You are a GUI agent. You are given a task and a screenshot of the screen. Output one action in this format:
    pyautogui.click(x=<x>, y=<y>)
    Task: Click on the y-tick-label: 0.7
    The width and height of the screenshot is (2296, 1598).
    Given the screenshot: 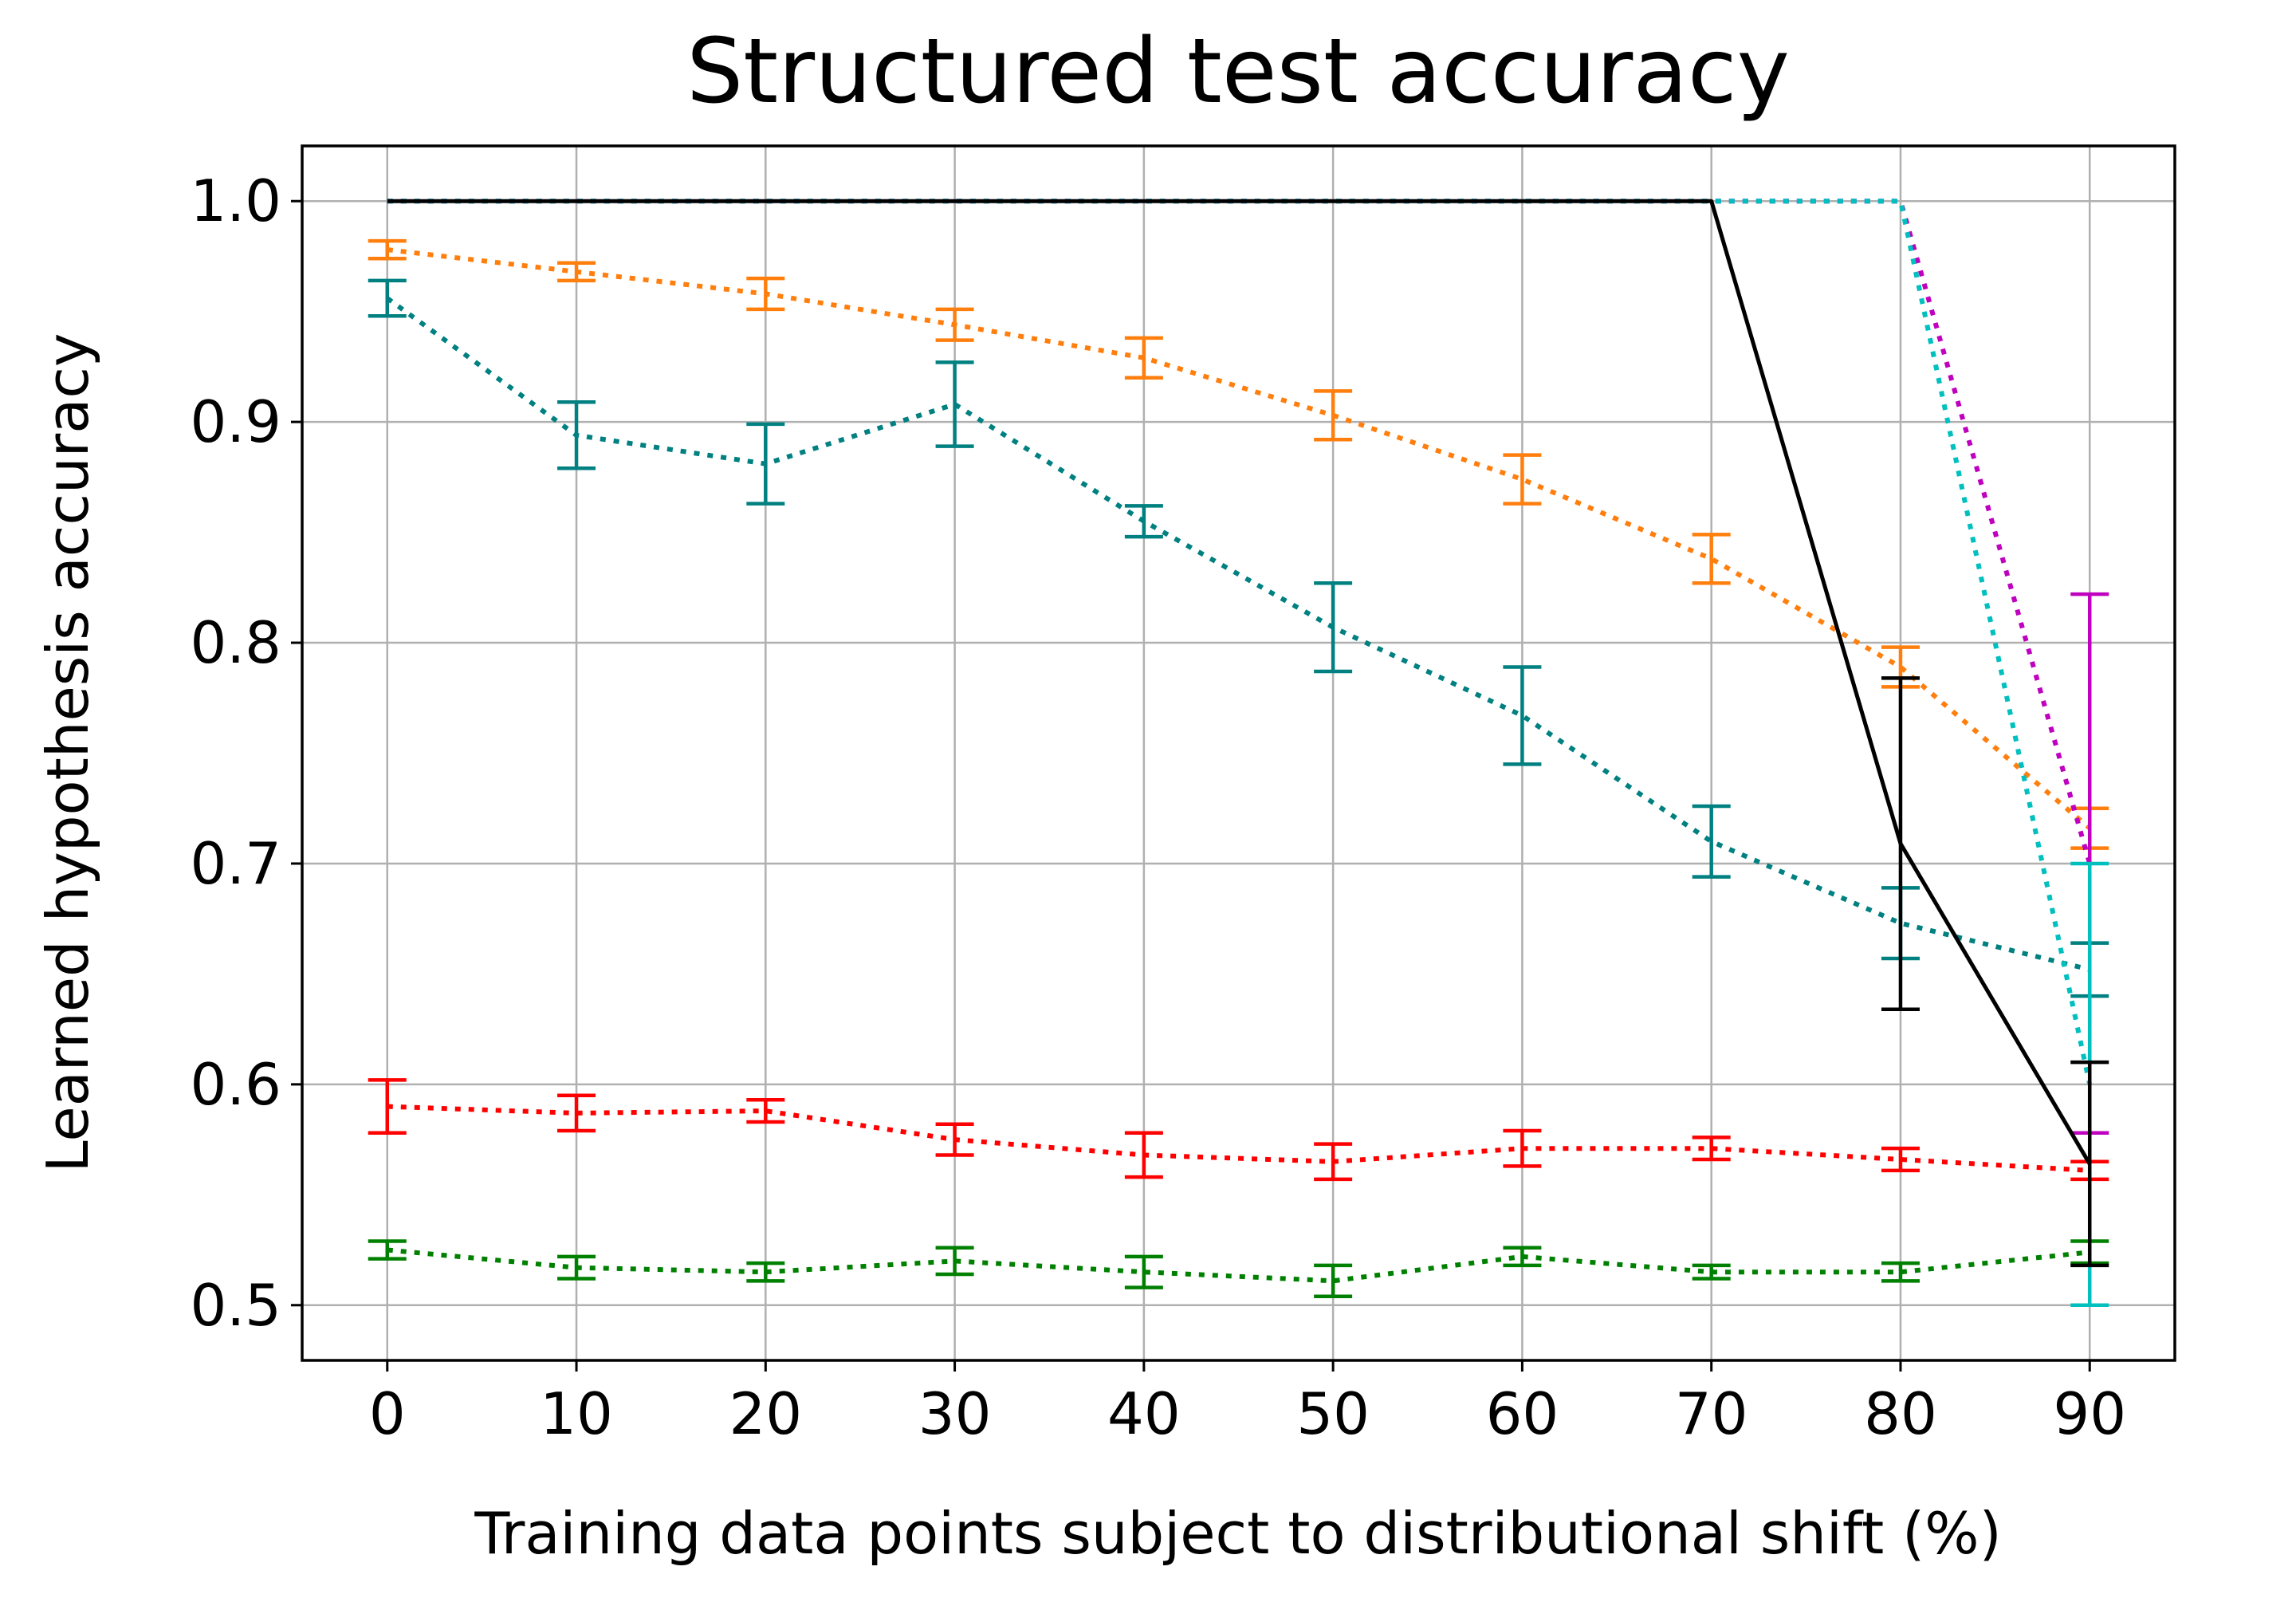 What is the action you would take?
    pyautogui.click(x=235, y=864)
    